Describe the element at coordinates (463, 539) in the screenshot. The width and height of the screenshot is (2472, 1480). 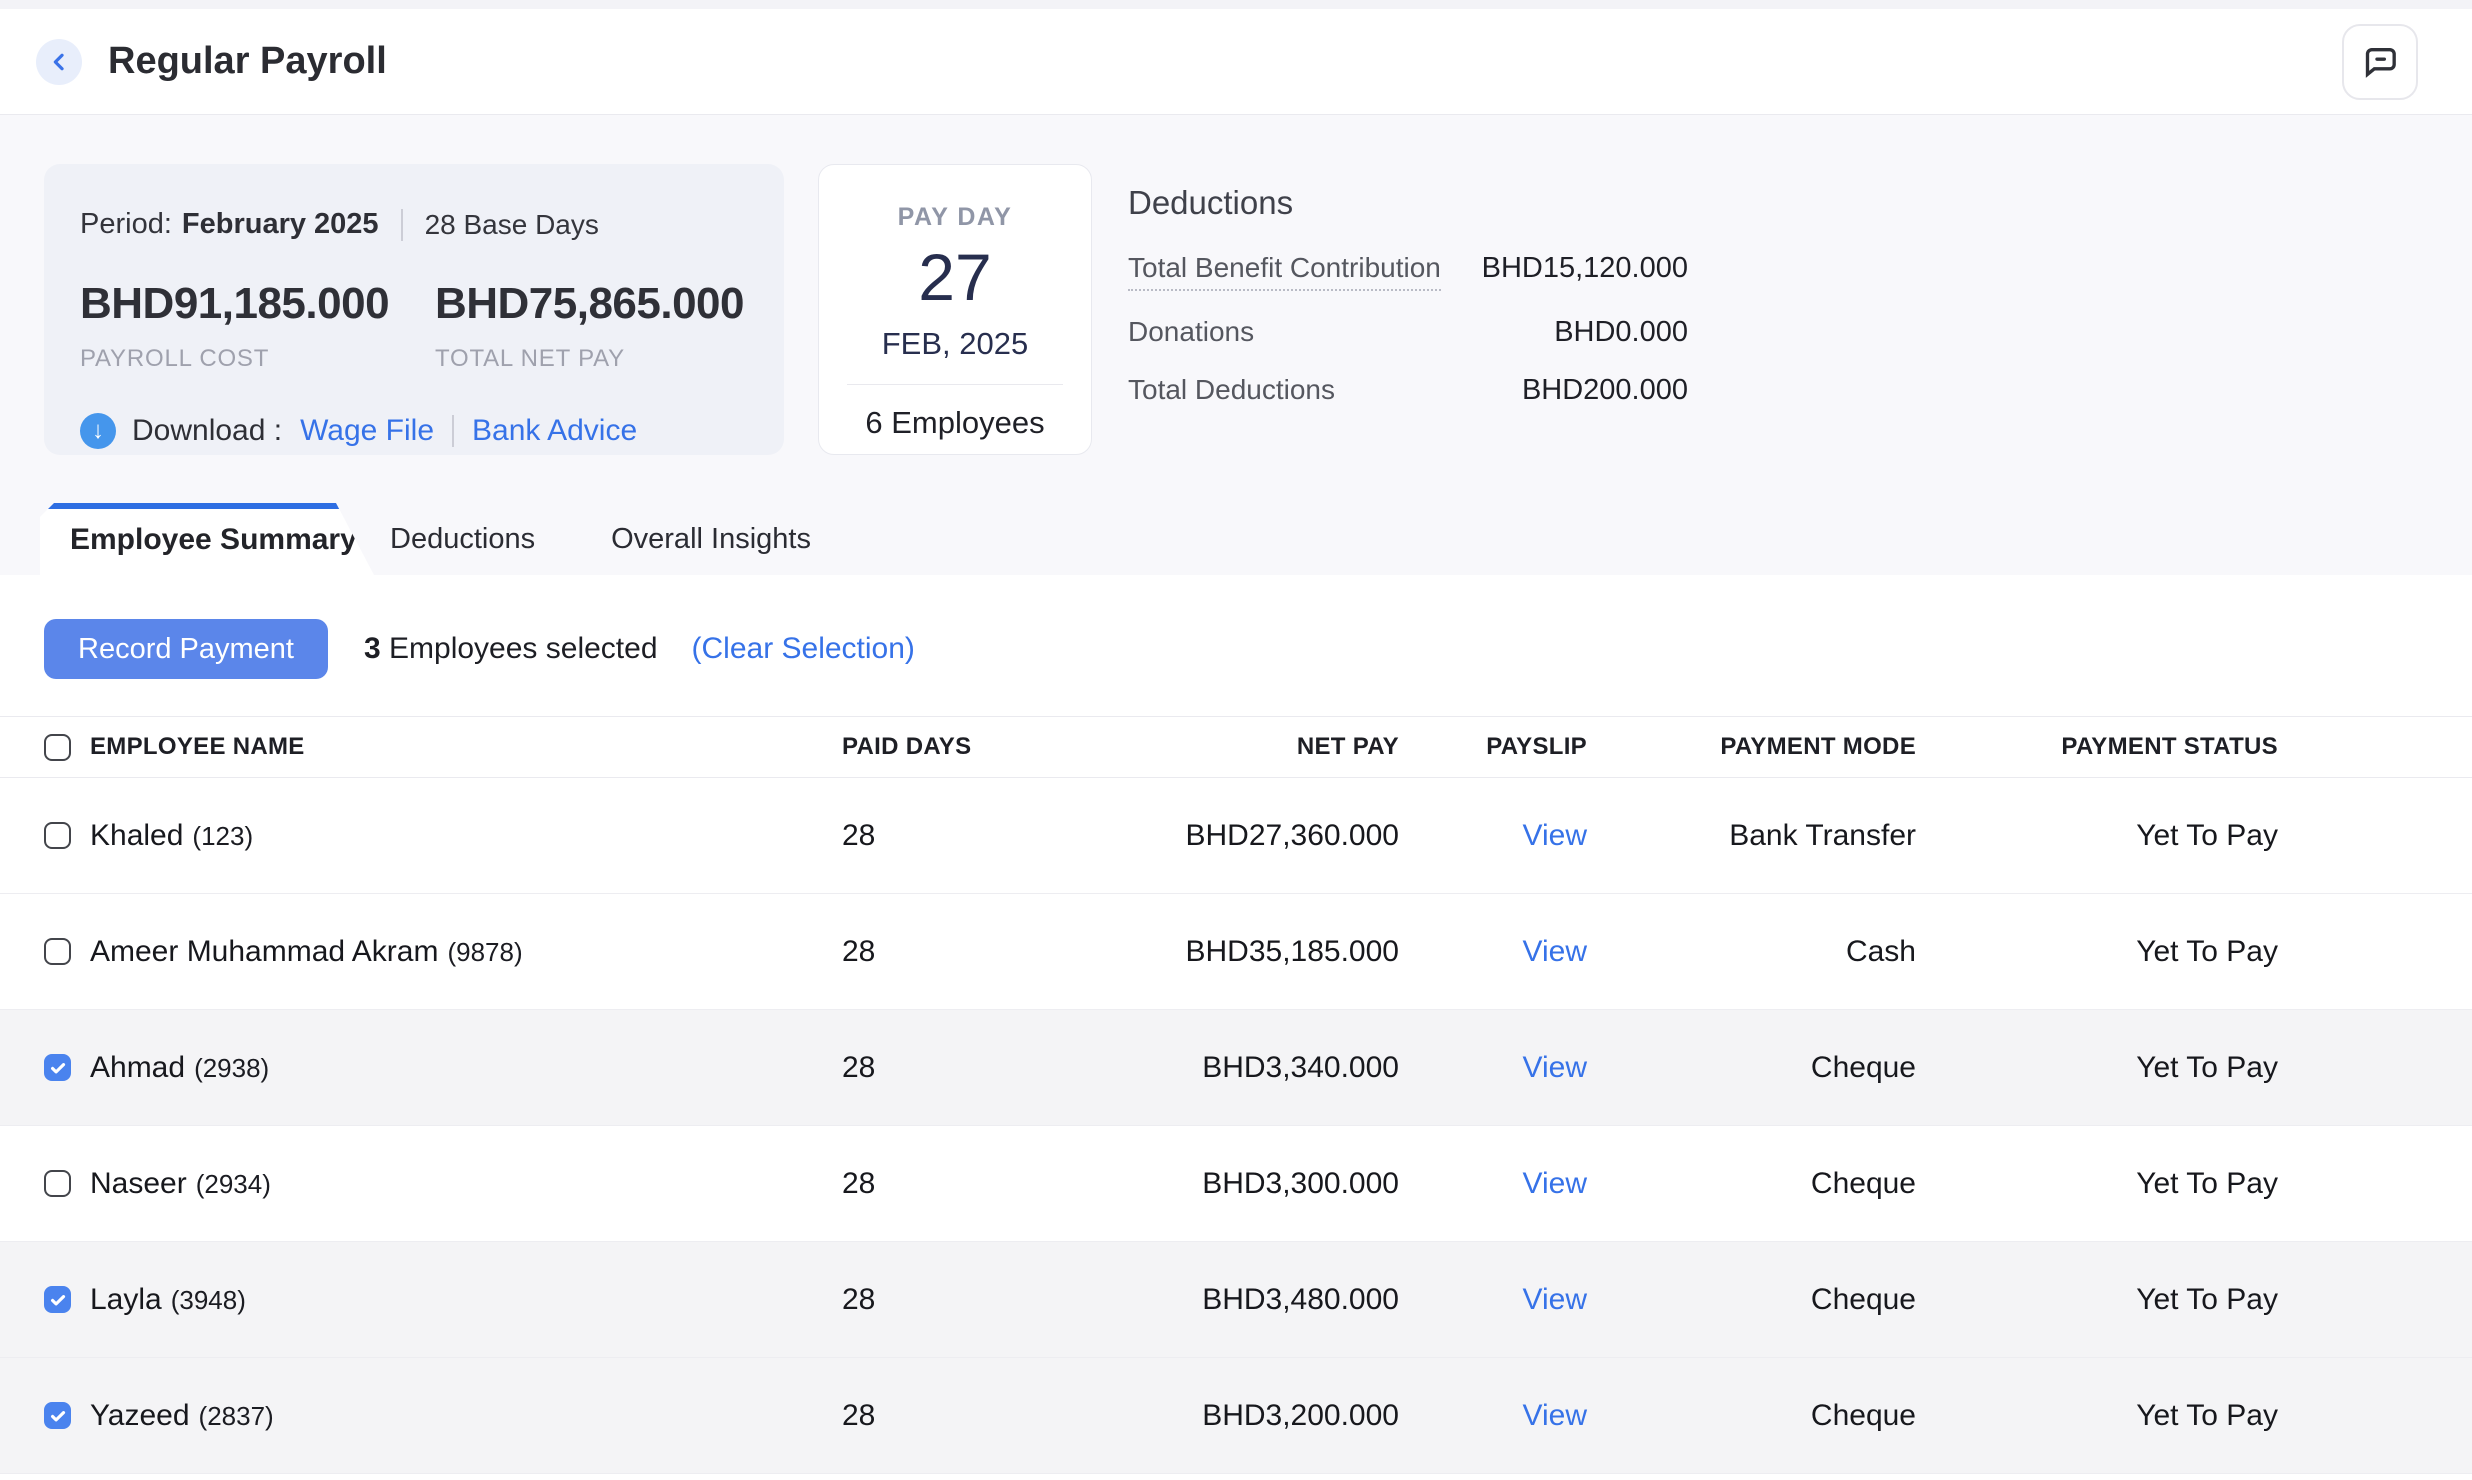
I see `tab-deductions: Deductions` at that location.